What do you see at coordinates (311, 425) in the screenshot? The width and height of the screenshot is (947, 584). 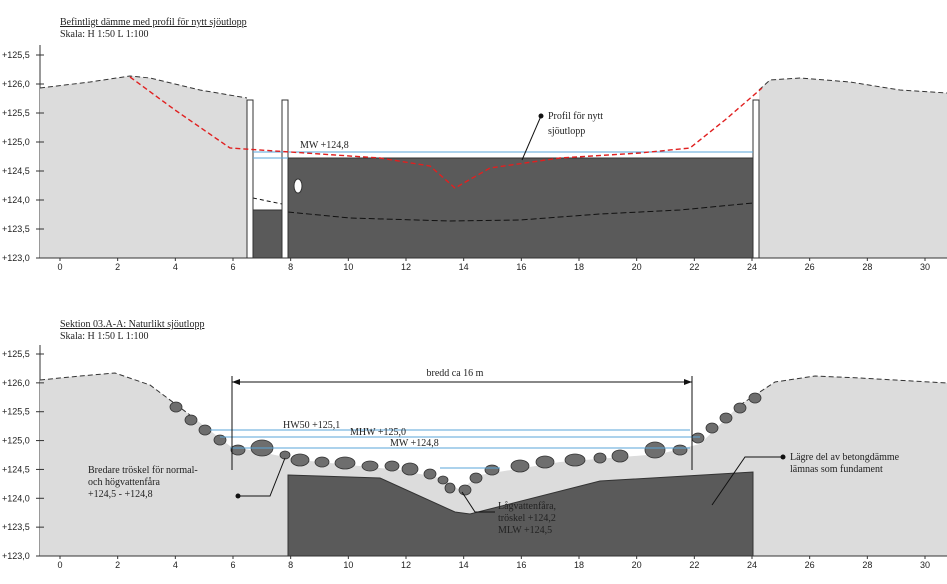 I see `label: HW50 +125,1` at bounding box center [311, 425].